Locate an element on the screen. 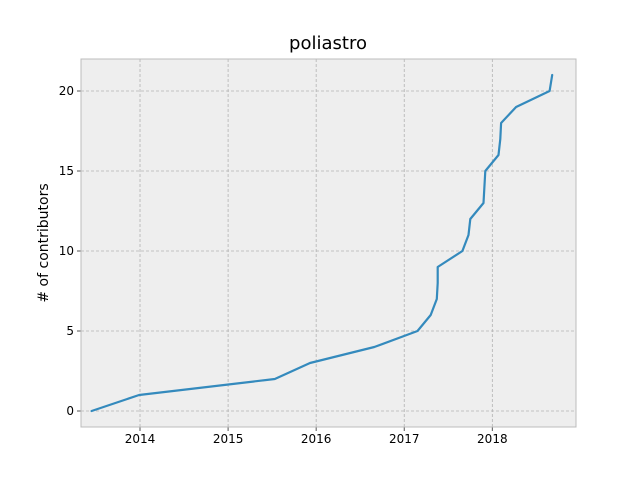 Image resolution: width=640 pixels, height=480 pixels. y-axis-label: # of contributors is located at coordinates (44, 242).